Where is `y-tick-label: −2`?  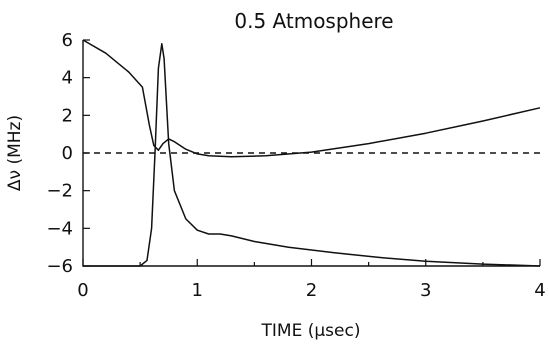
y-tick-label: −2 is located at coordinates (59, 191).